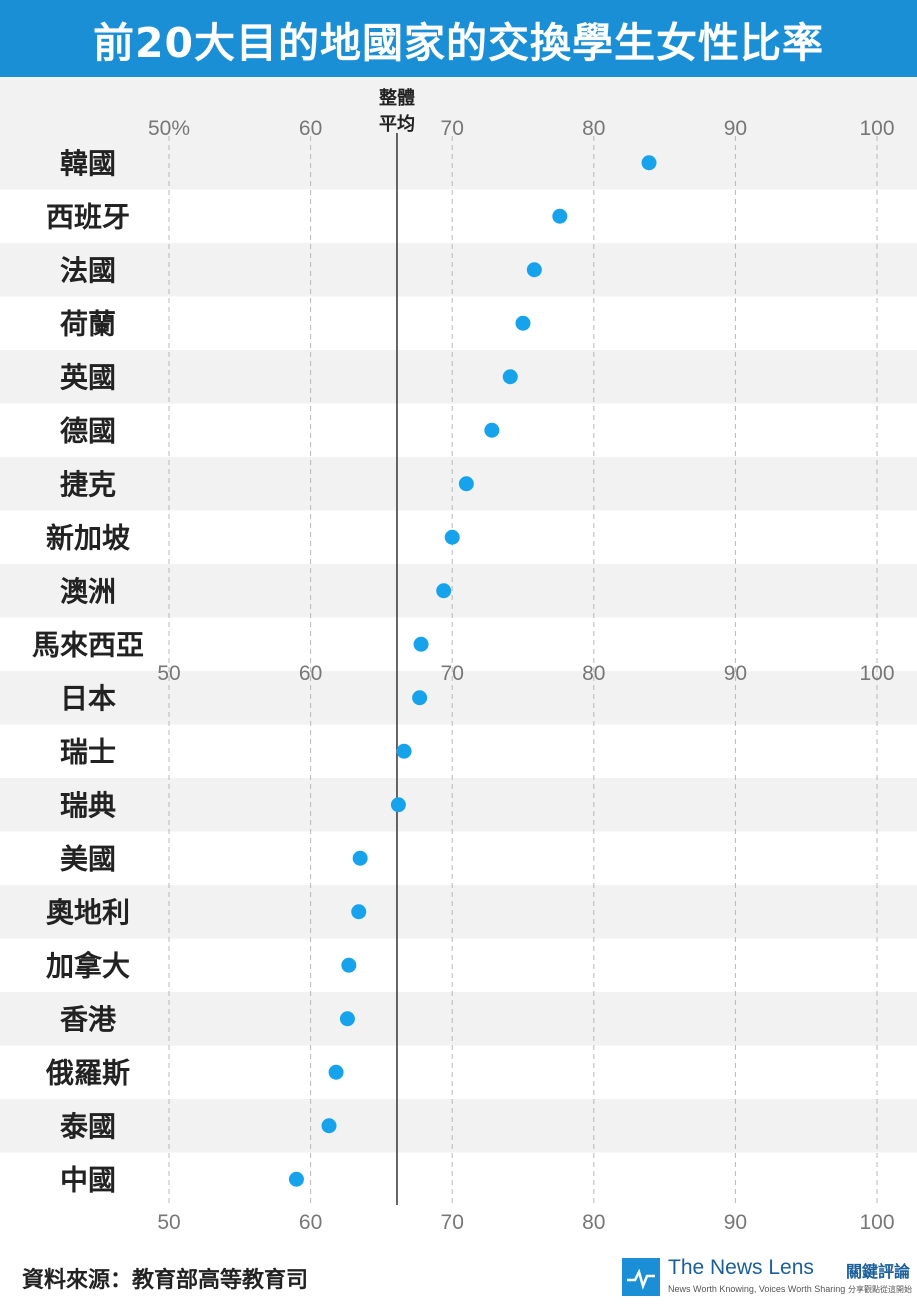  What do you see at coordinates (310, 673) in the screenshot?
I see `x-tick-label-middle: 60` at bounding box center [310, 673].